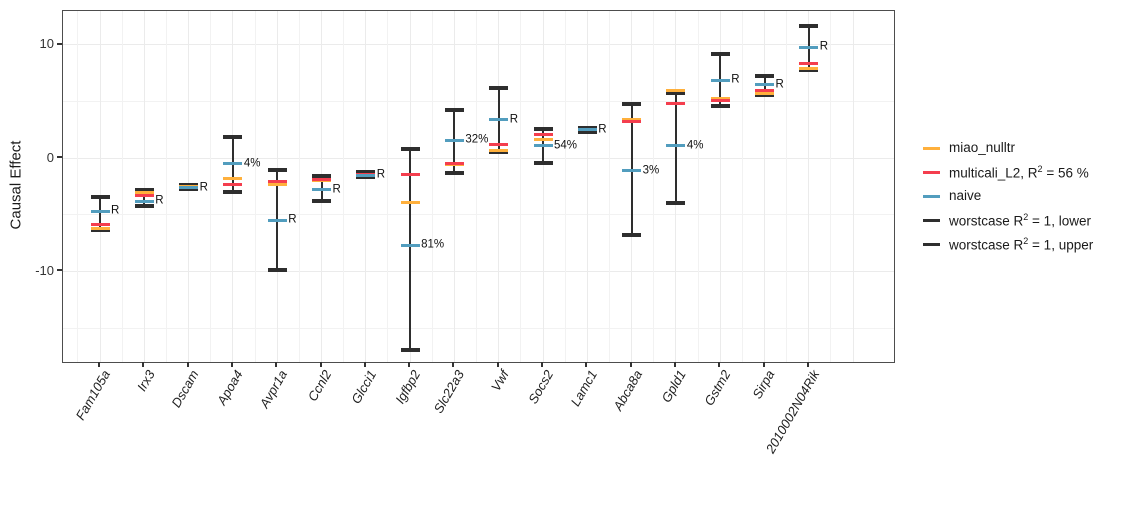 This screenshot has height=528, width=1132. I want to click on legend-item: multicali_L2, R2 = 56 %, so click(1008, 172).